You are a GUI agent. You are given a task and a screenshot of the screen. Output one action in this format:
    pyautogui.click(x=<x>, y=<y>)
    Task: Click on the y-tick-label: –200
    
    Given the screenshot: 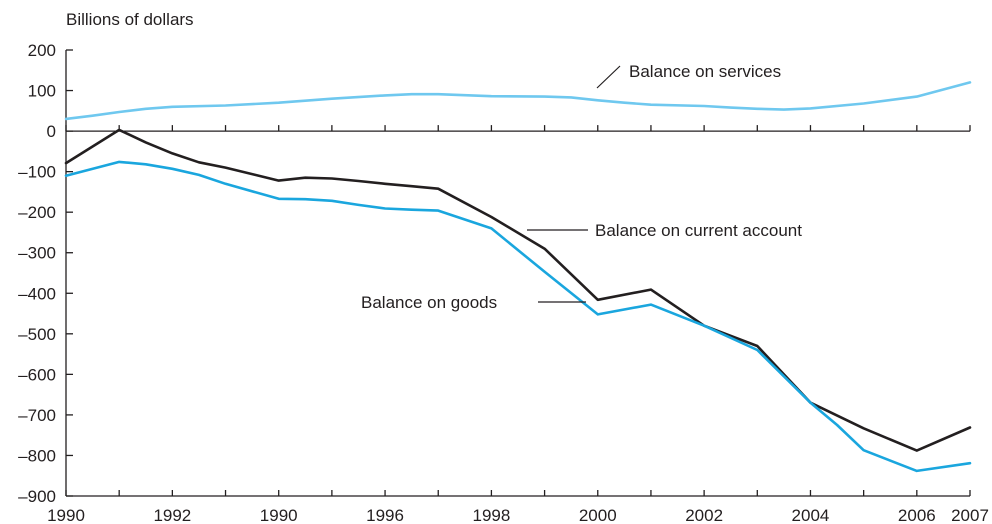 What is the action you would take?
    pyautogui.click(x=37, y=212)
    